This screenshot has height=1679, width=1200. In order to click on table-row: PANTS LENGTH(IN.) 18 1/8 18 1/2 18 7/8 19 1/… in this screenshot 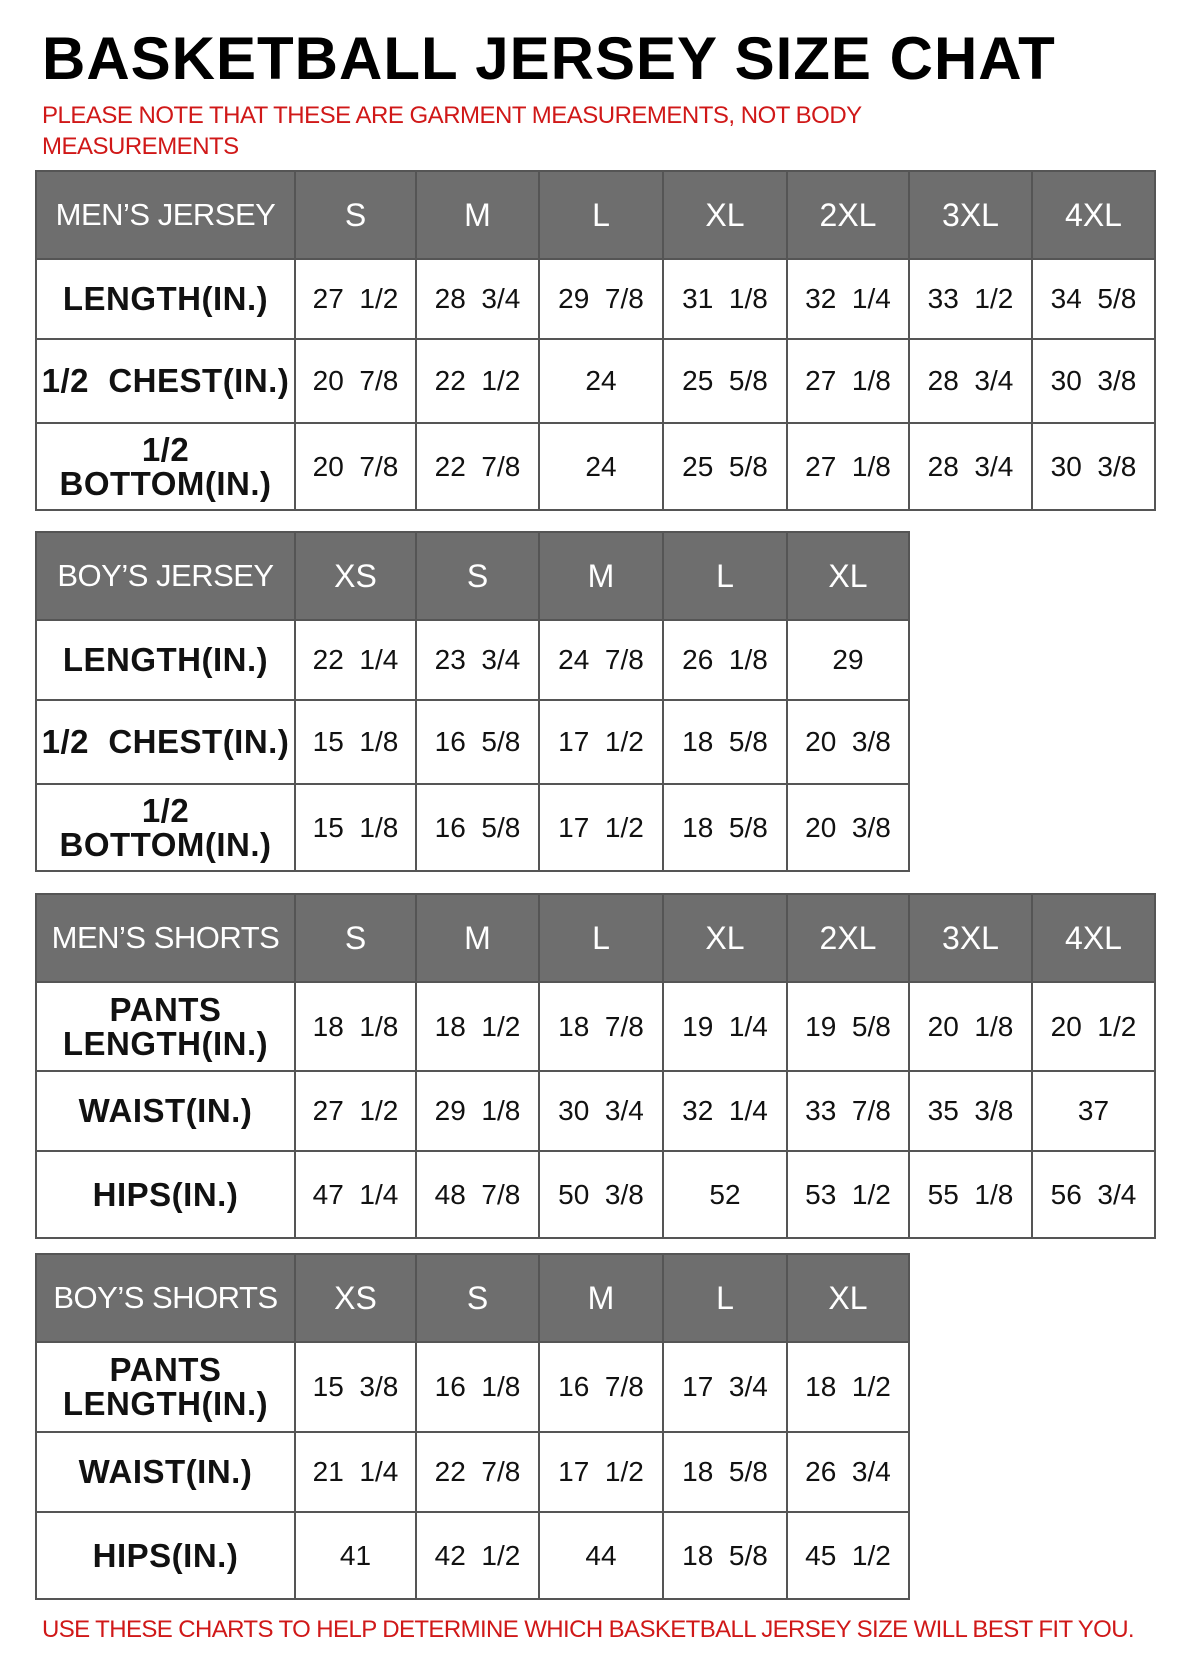, I will do `click(595, 1026)`.